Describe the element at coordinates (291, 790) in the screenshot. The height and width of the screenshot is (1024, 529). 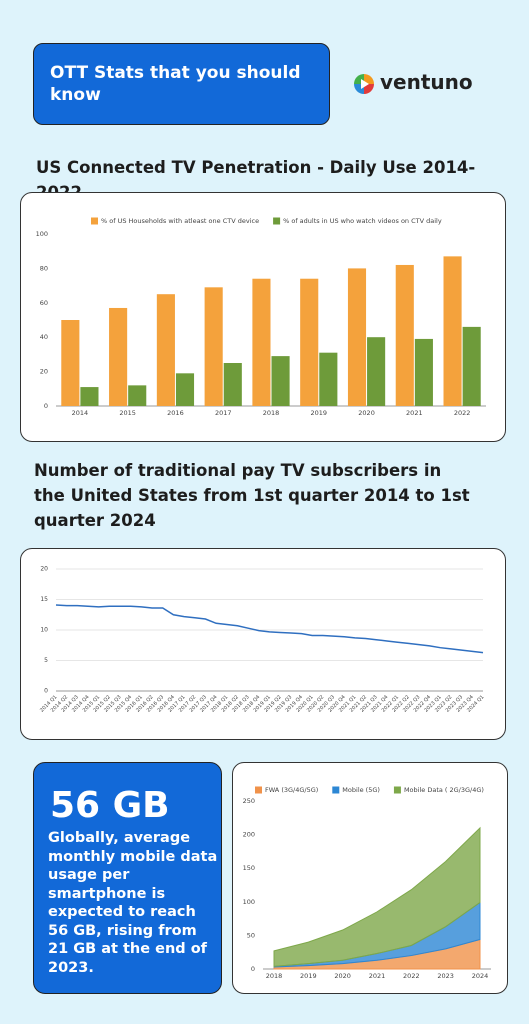
I see `legend-label: FWA (3G/4G/5G)` at that location.